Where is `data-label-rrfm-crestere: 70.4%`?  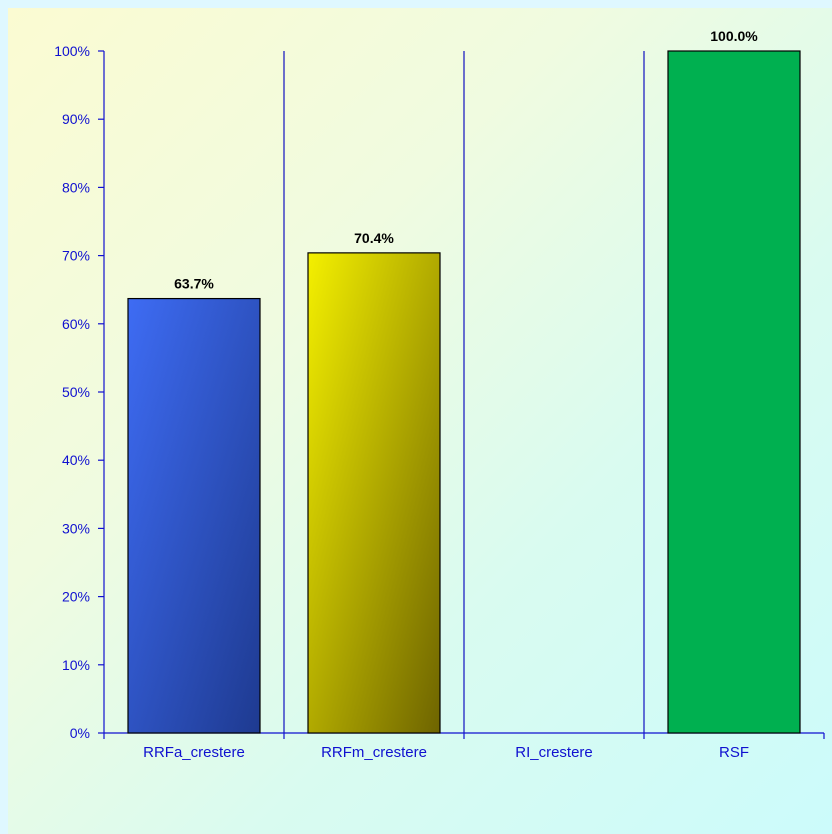
data-label-rrfm-crestere: 70.4% is located at coordinates (374, 238).